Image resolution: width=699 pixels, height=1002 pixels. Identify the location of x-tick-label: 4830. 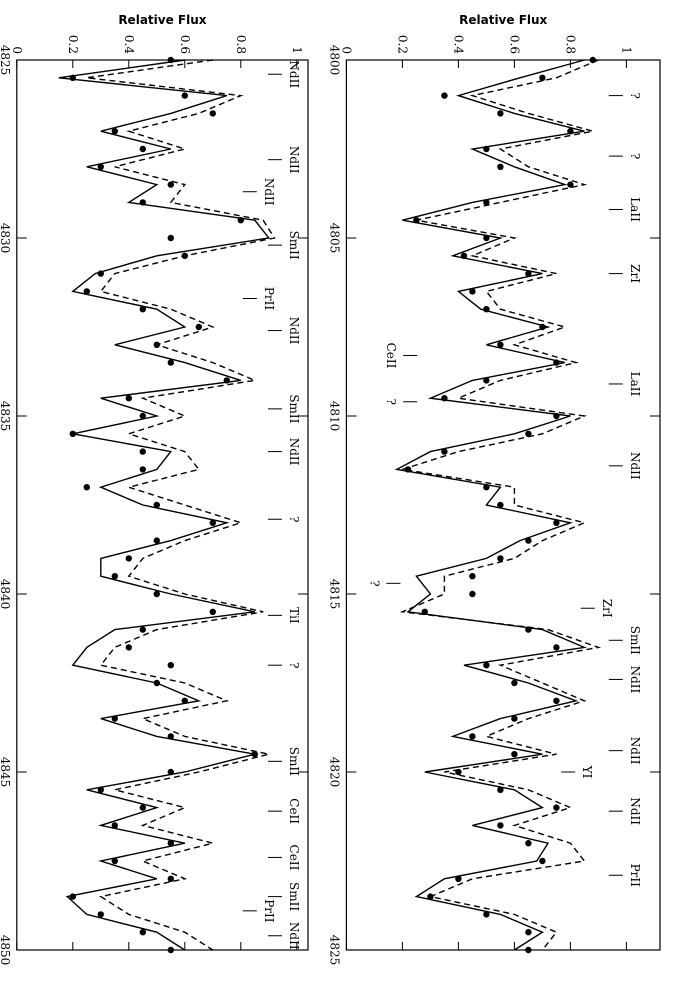
(6, 238).